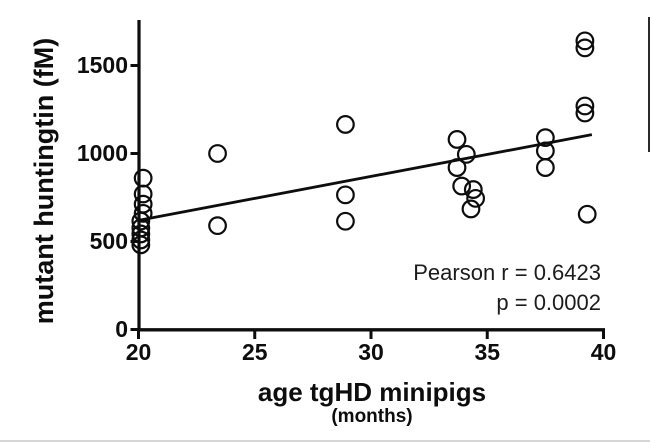 The image size is (650, 443). I want to click on adjacent-panel-edge, so click(649, 84).